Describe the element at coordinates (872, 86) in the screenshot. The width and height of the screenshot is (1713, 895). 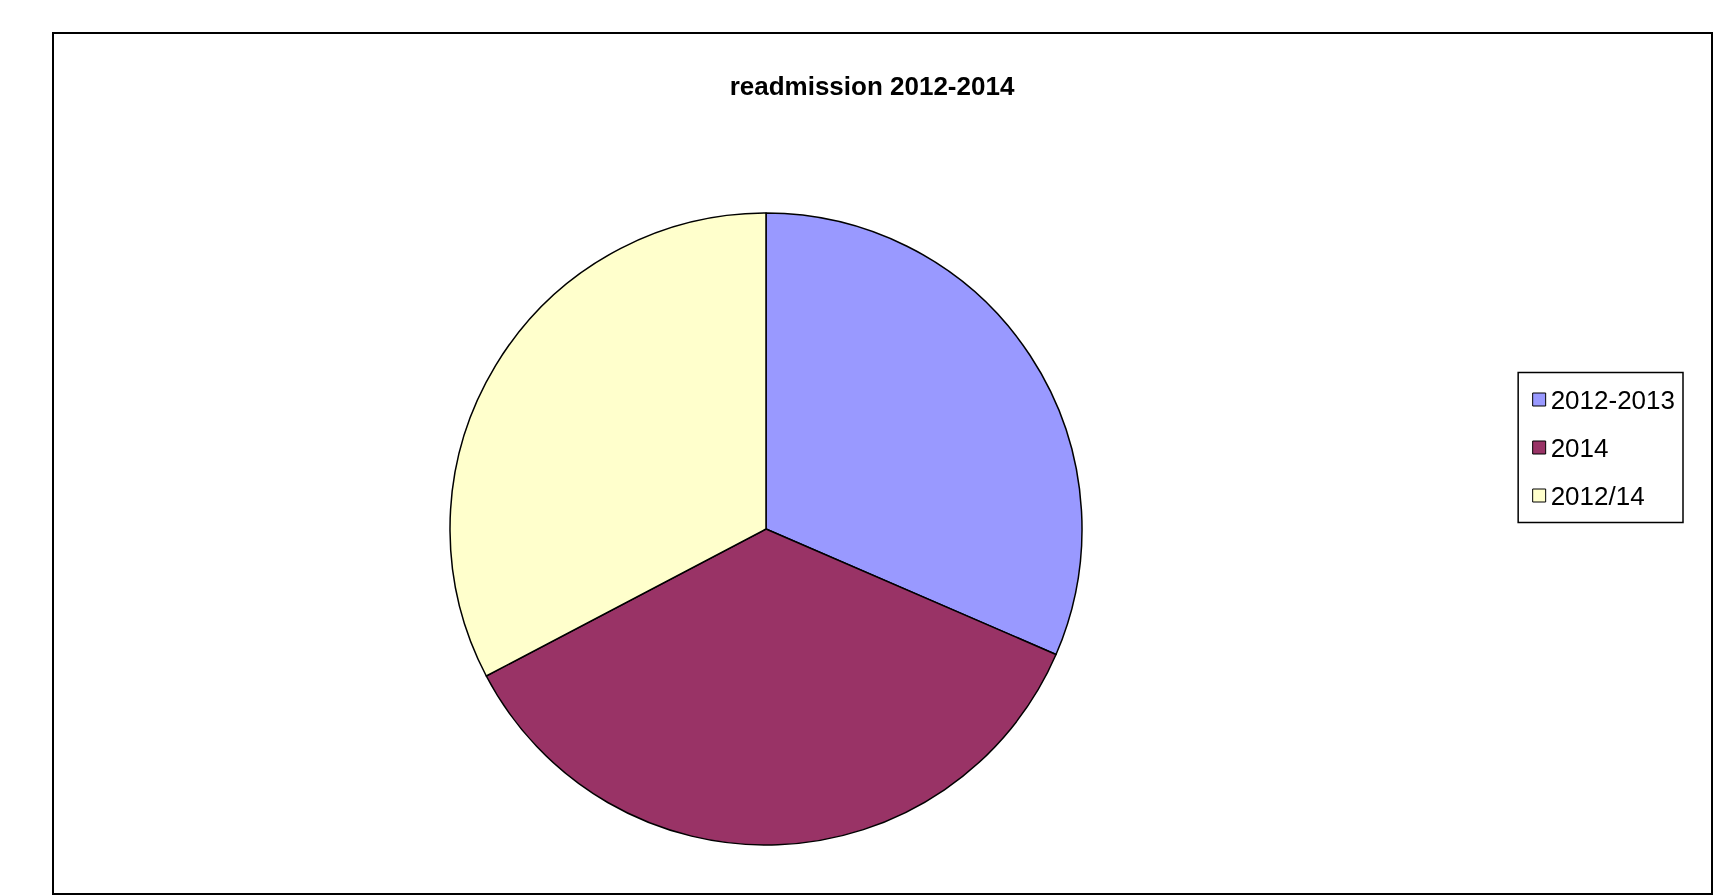
I see `chart-title: readmission 2012-2014` at that location.